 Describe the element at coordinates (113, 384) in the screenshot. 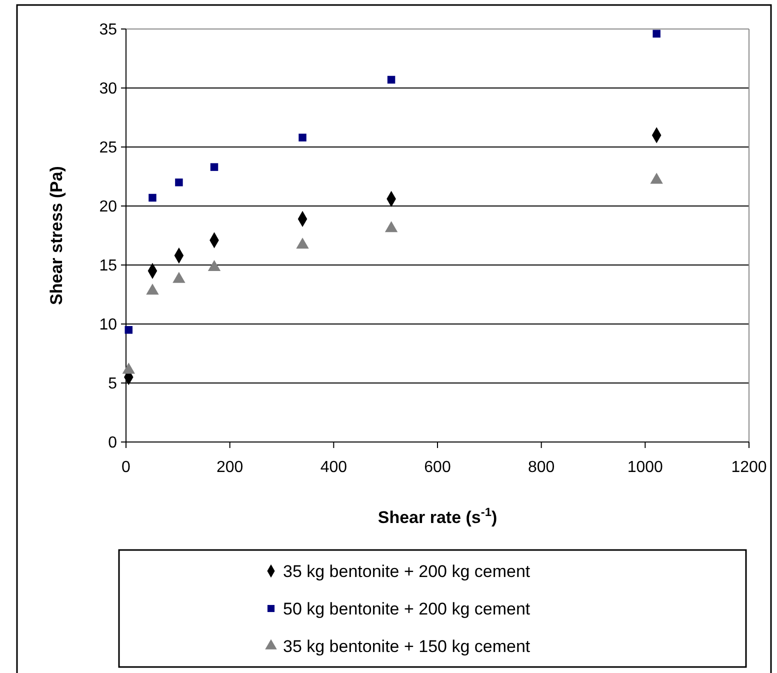

I see `y-tick-label: 5` at that location.